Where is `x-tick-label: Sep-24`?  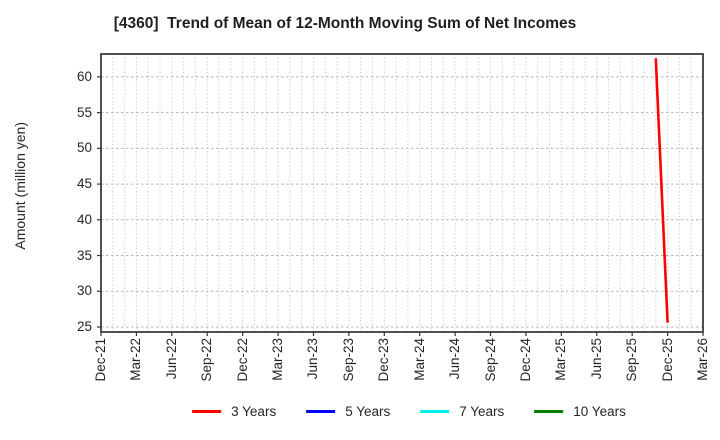 x-tick-label: Sep-24 is located at coordinates (490, 360).